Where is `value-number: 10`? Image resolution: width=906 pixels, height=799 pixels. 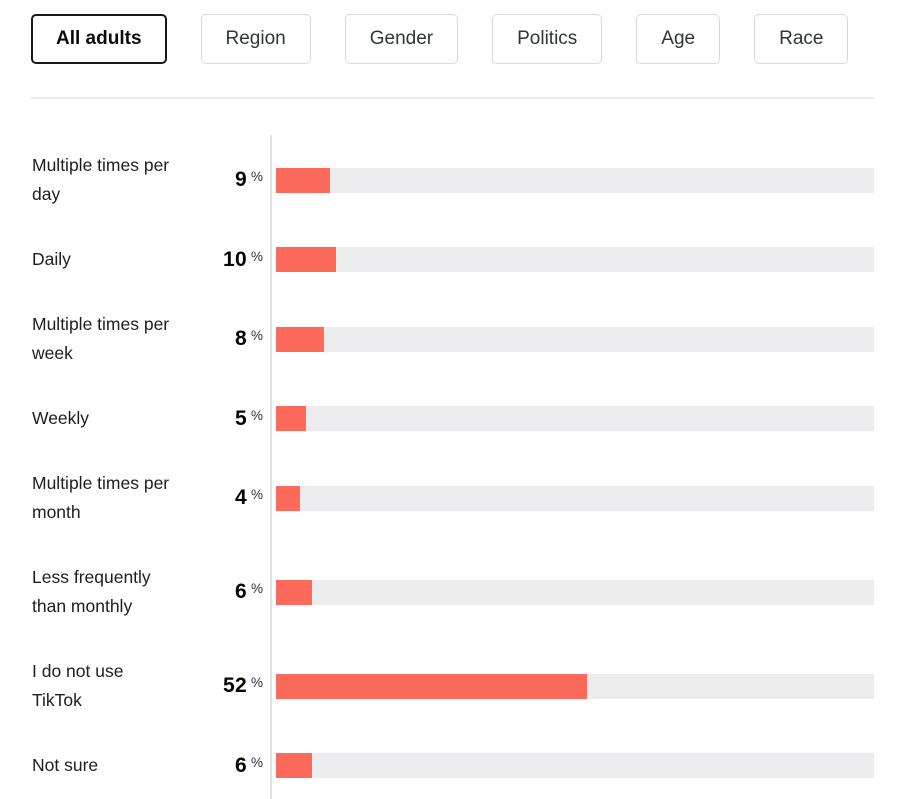 value-number: 10 is located at coordinates (235, 259).